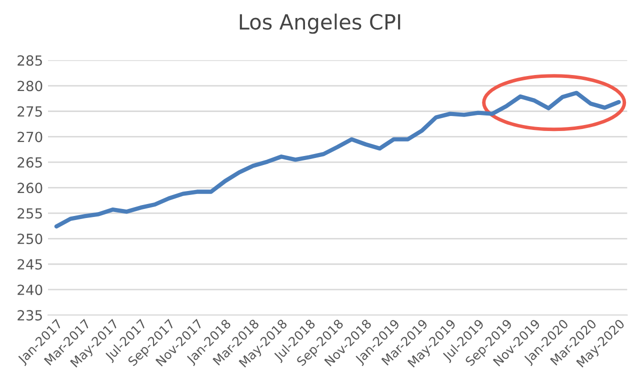  What do you see at coordinates (30, 162) in the screenshot?
I see `y-tick-label: 265` at bounding box center [30, 162].